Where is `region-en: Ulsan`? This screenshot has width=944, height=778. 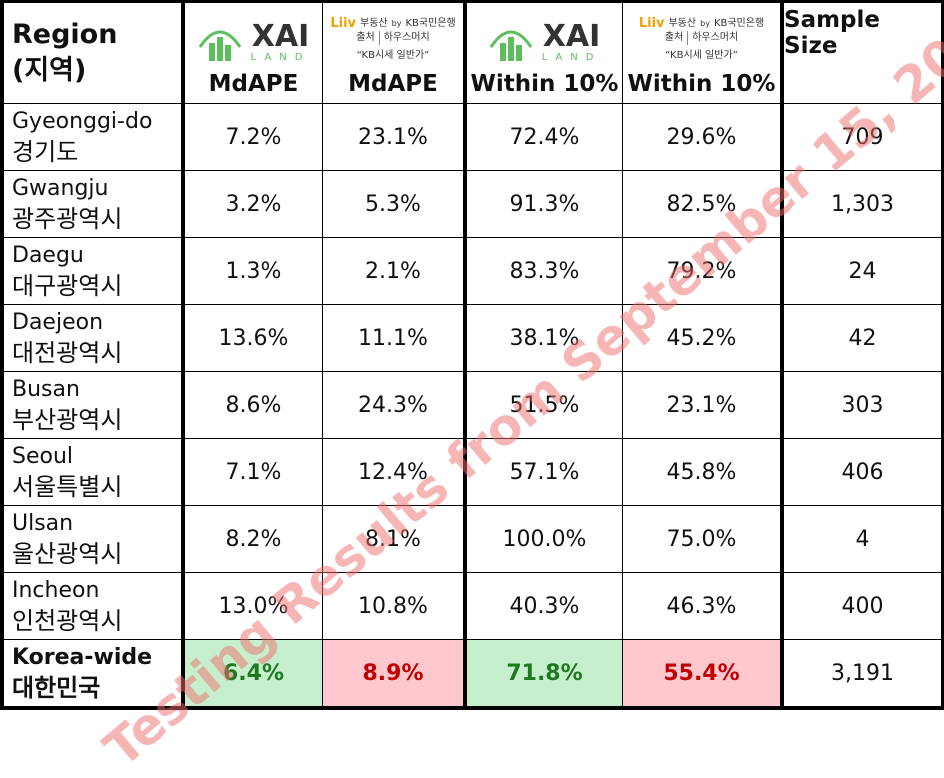
region-en: Ulsan is located at coordinates (43, 523).